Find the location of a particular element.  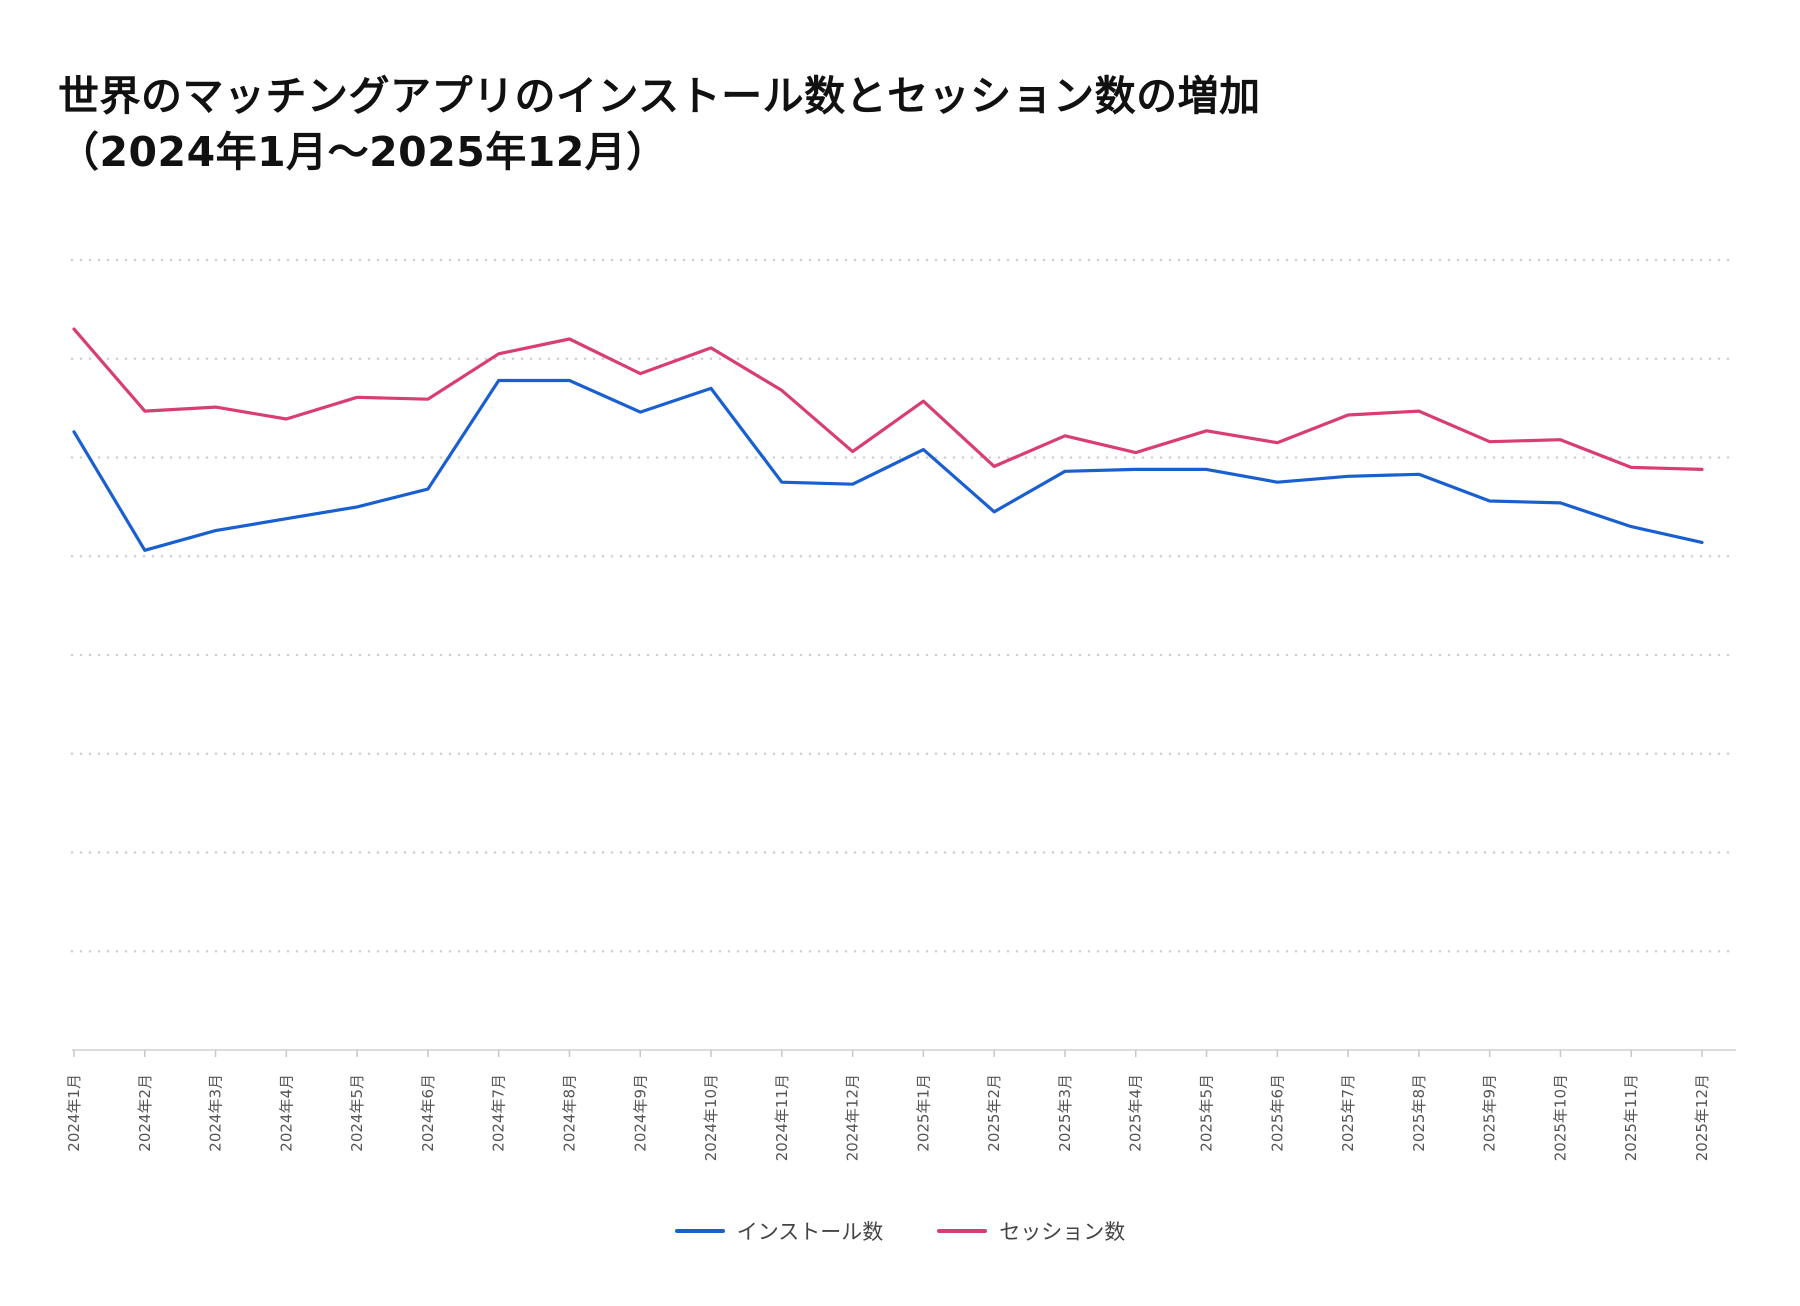

legend-item-sessions: セッション数 is located at coordinates (1031, 1231).